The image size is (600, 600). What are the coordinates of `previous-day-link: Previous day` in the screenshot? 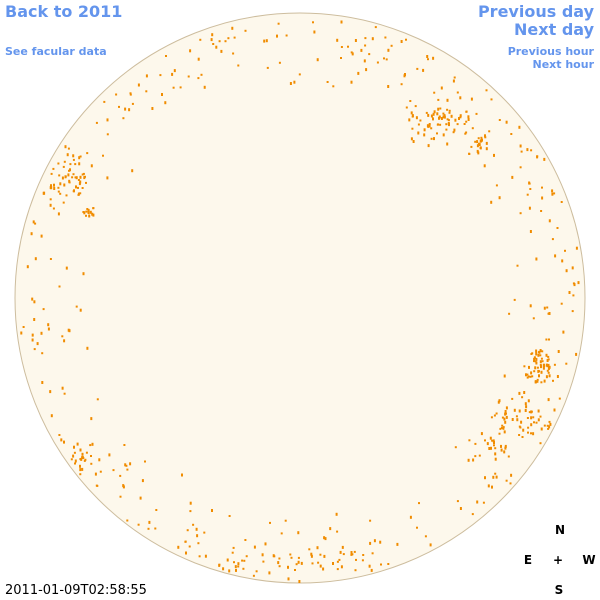 It's located at (535, 11).